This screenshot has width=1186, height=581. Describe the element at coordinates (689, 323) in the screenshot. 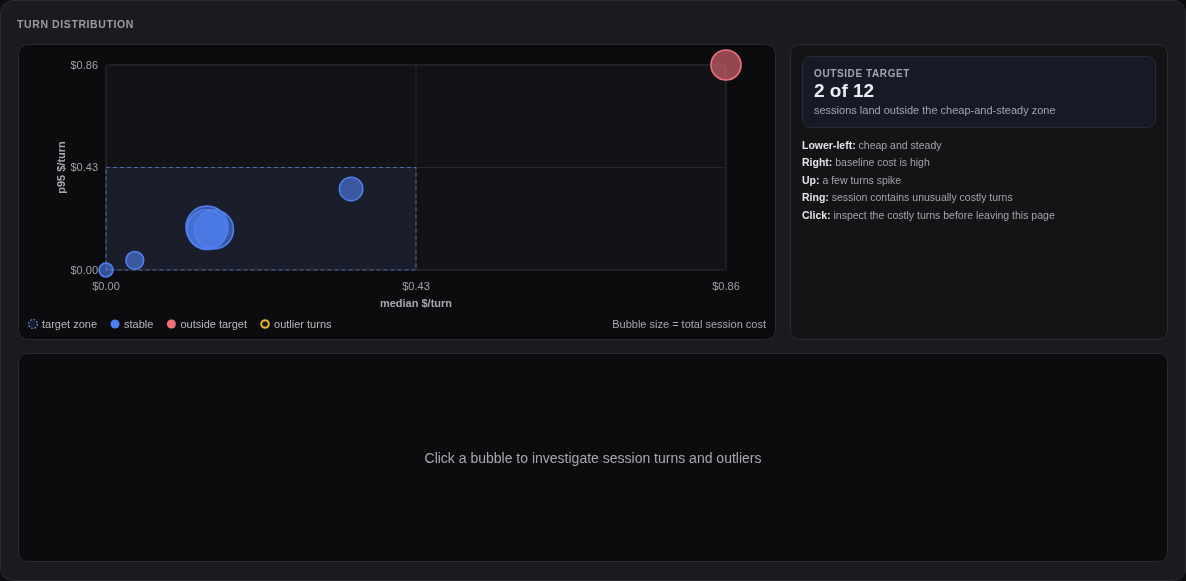

I see `text: Bubble size = total session cost` at that location.